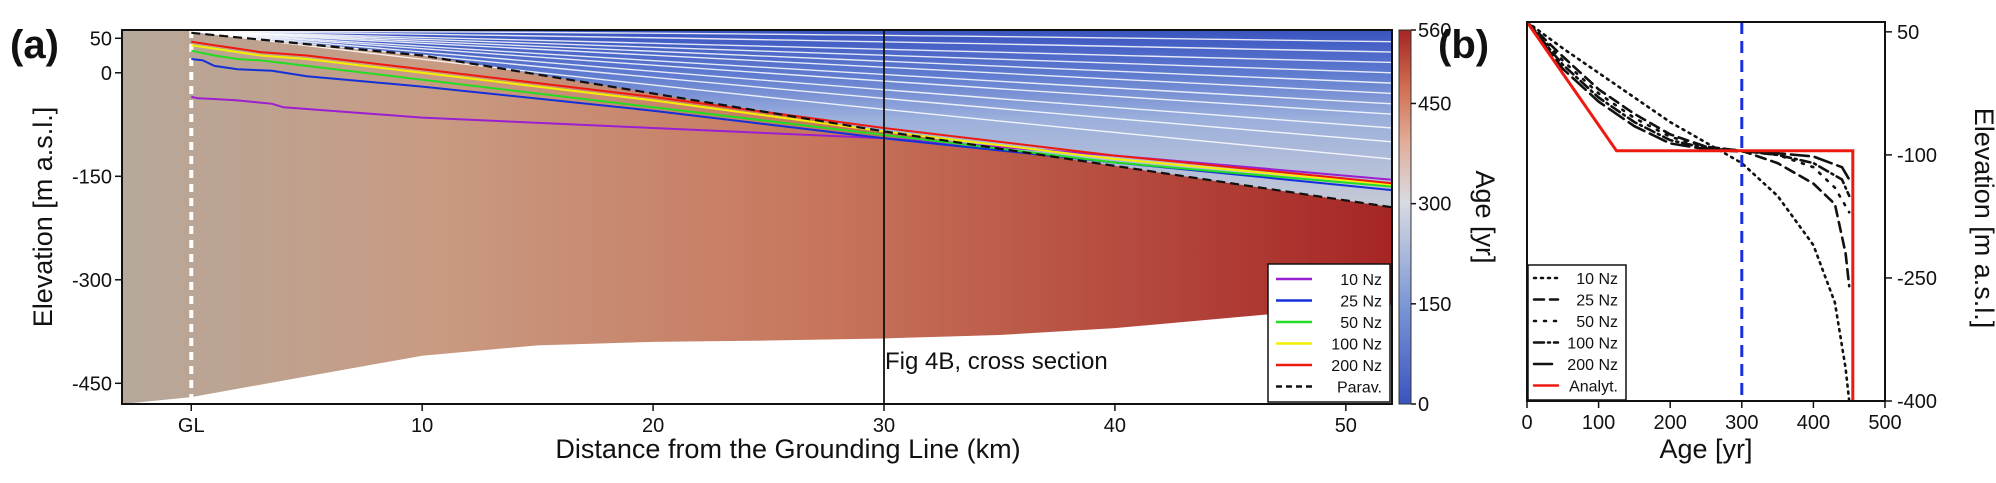  What do you see at coordinates (1670, 423) in the screenshot?
I see `x-tick-label: 200` at bounding box center [1670, 423].